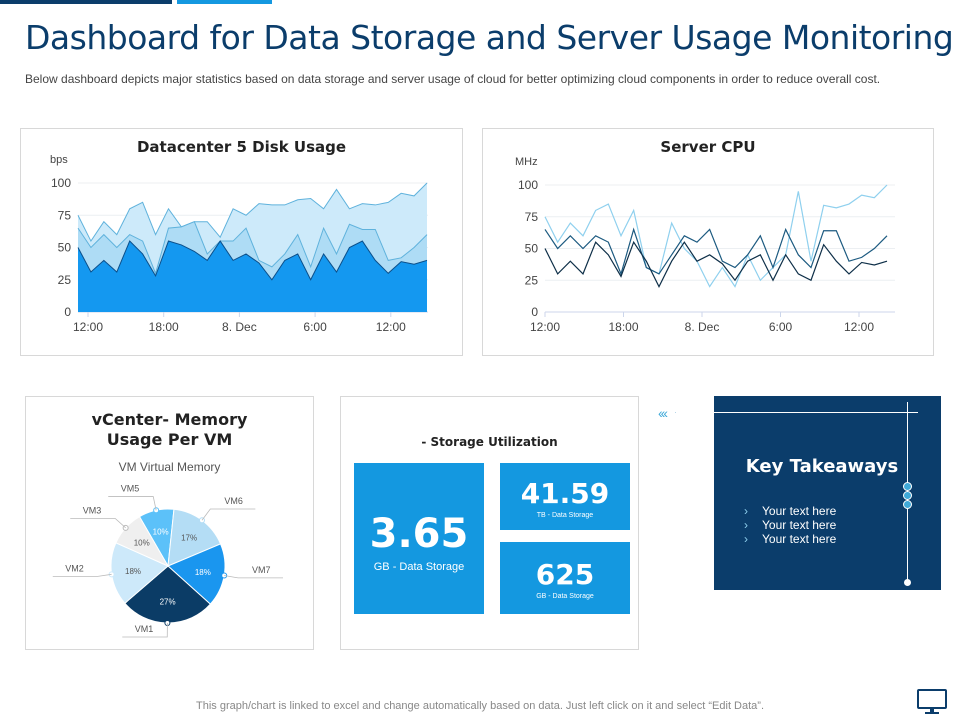 Image resolution: width=960 pixels, height=720 pixels. I want to click on storage-tile-gb: 625 GB - Data Storage, so click(565, 578).